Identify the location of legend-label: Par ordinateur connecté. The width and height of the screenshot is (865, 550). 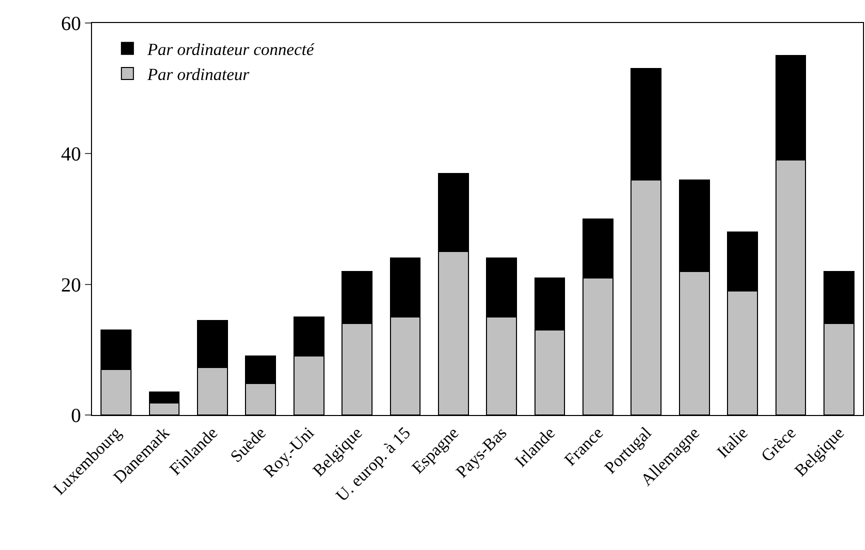
(231, 50).